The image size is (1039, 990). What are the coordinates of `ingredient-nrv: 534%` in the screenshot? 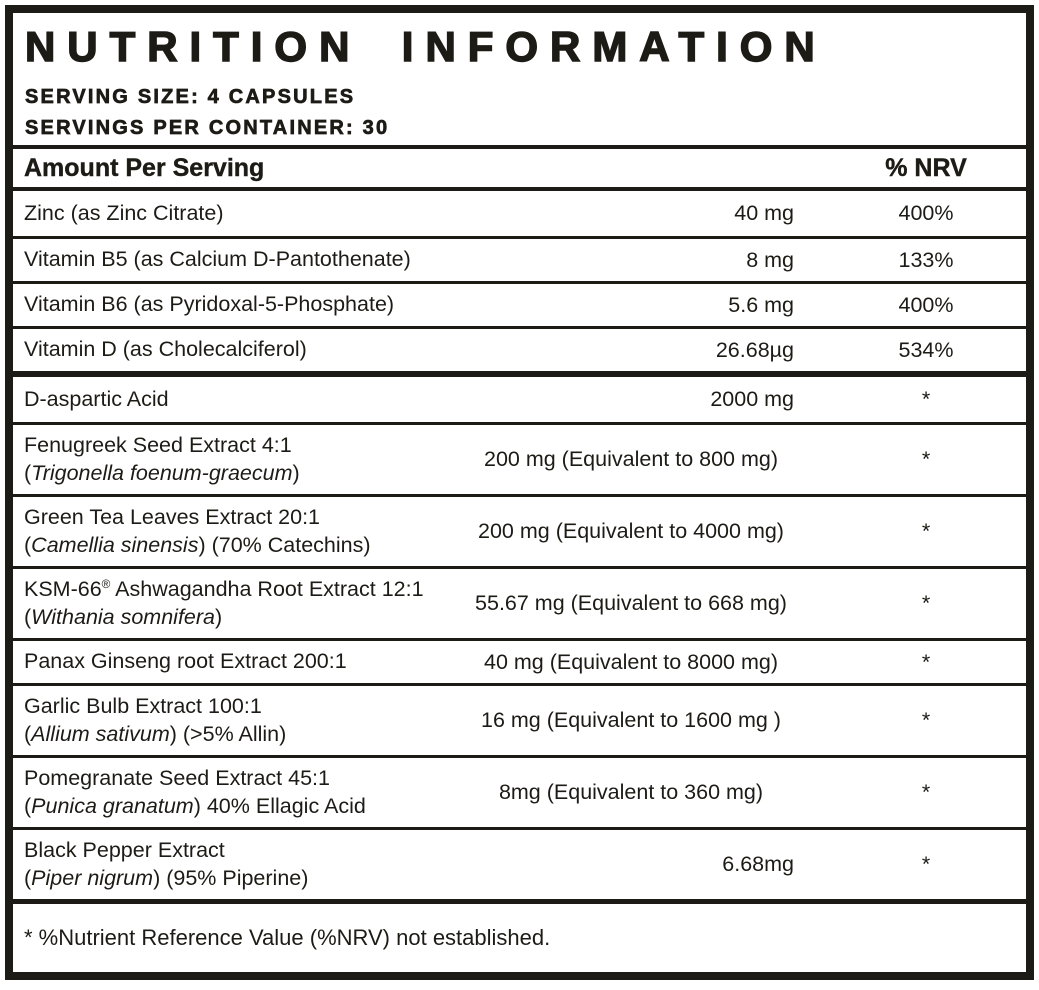 It's located at (926, 349).